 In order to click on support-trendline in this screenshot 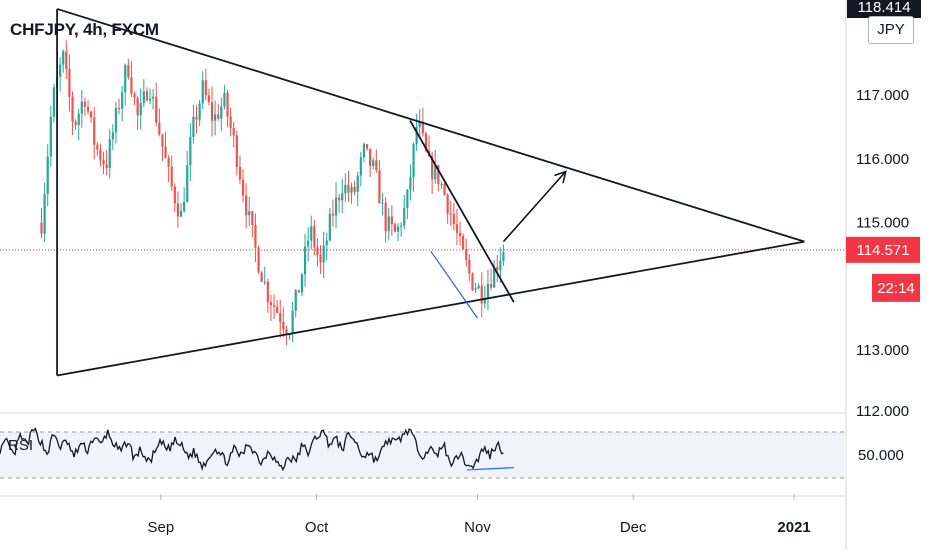, I will do `click(454, 284)`.